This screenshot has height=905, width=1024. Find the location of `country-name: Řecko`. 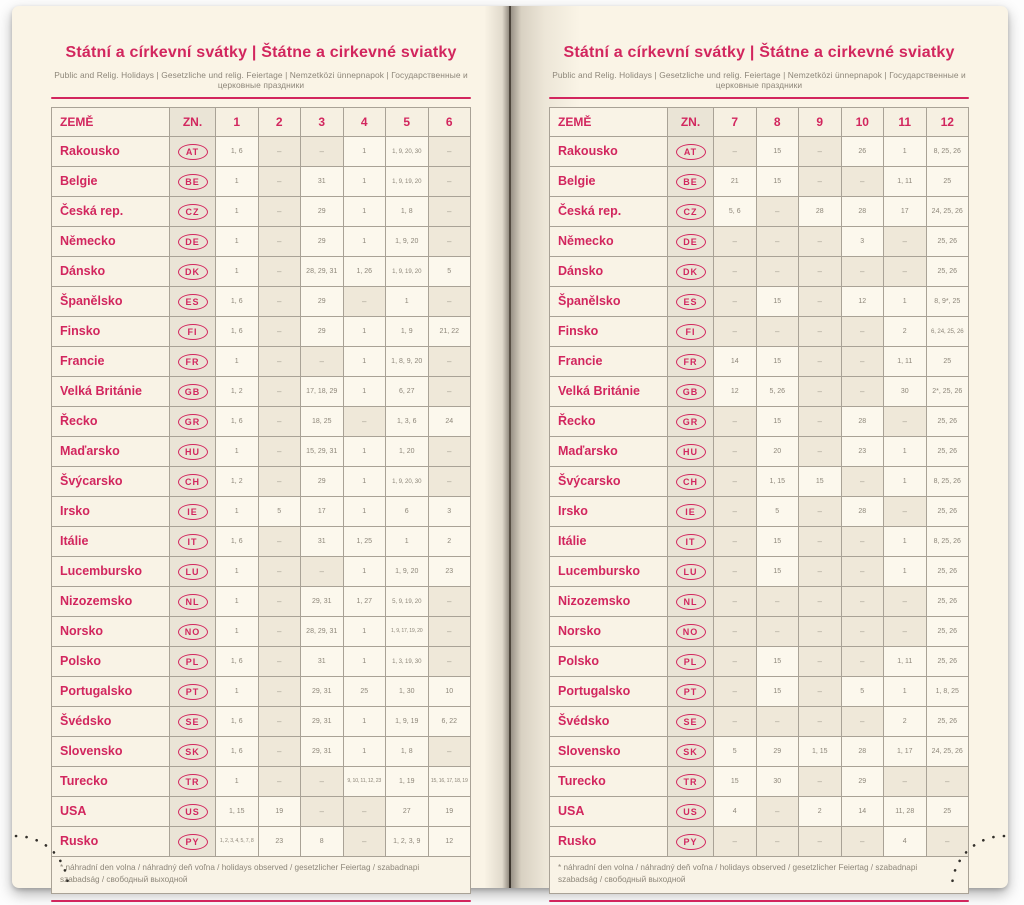

country-name: Řecko is located at coordinates (110, 421).